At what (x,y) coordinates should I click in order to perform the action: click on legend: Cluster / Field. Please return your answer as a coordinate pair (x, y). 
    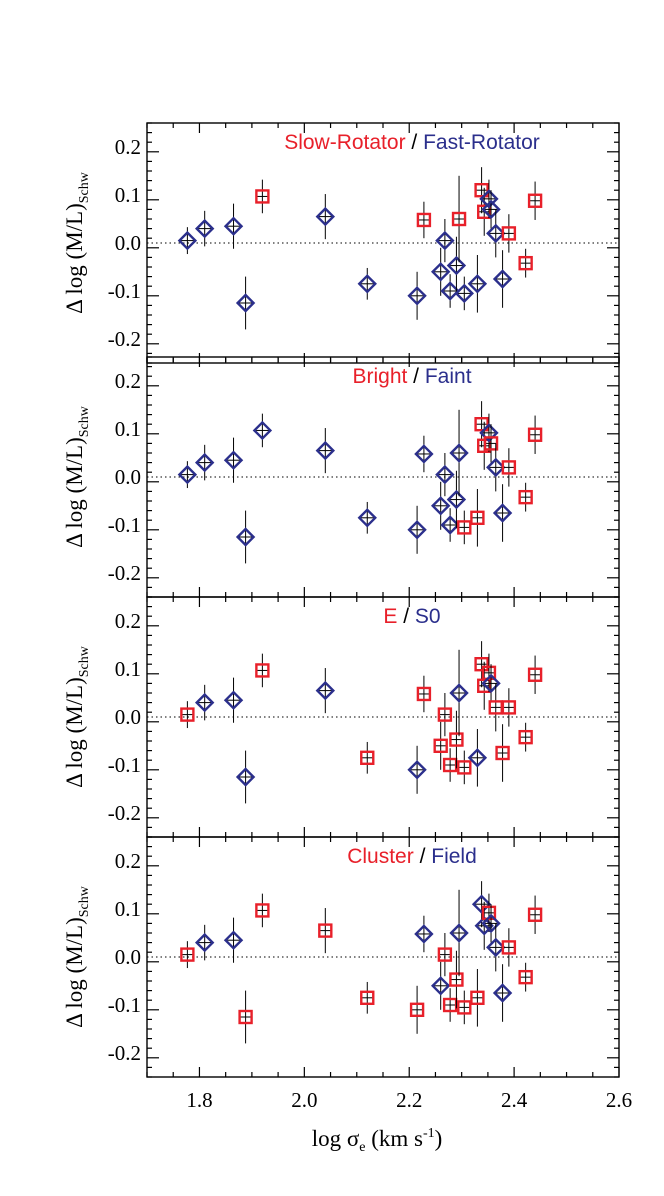
    Looking at the image, I should click on (412, 856).